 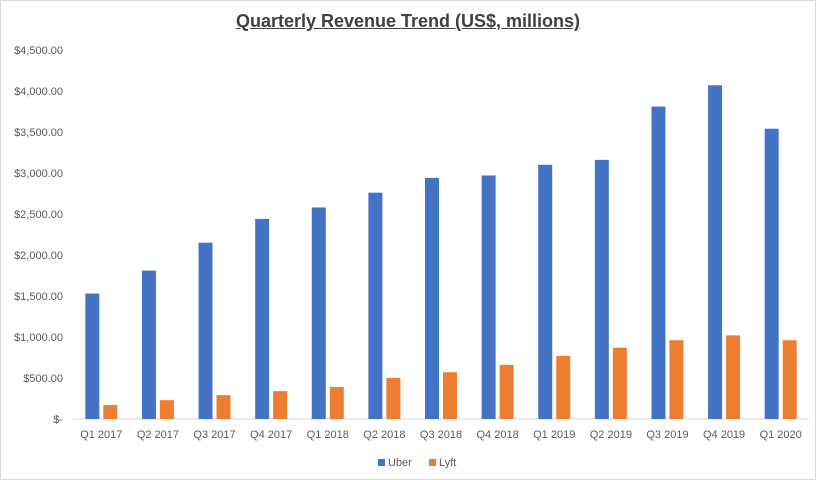 What do you see at coordinates (38, 215) in the screenshot?
I see `y-tick-label: $2,500.00` at bounding box center [38, 215].